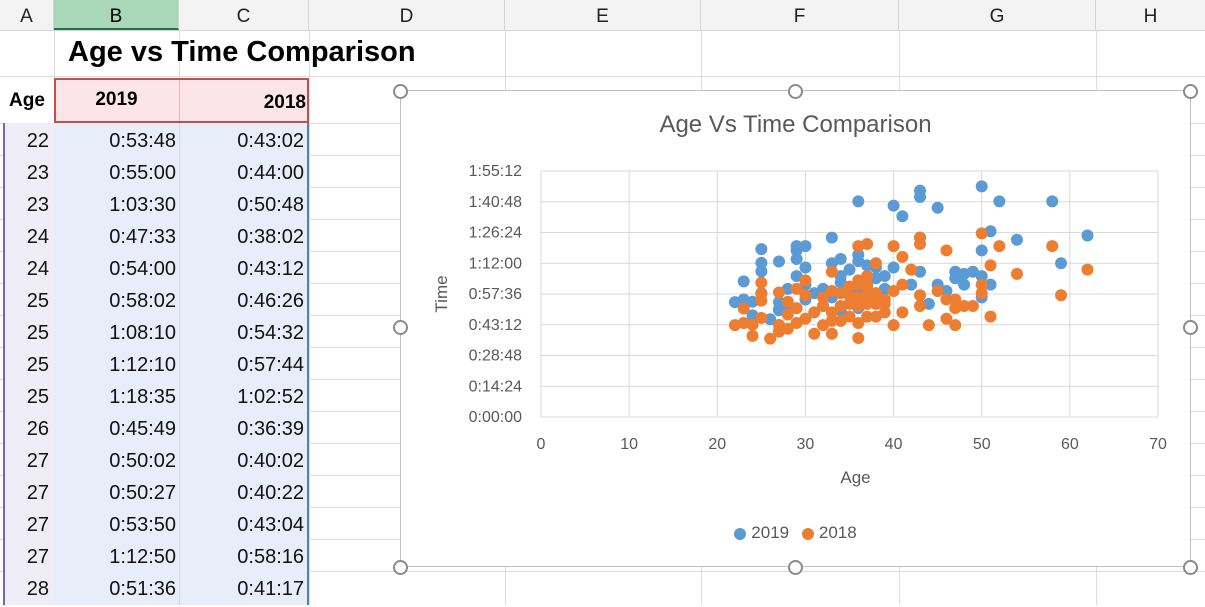 Image resolution: width=1205 pixels, height=607 pixels. What do you see at coordinates (270, 557) in the screenshot?
I see `time-2018-cell: 0:58:16` at bounding box center [270, 557].